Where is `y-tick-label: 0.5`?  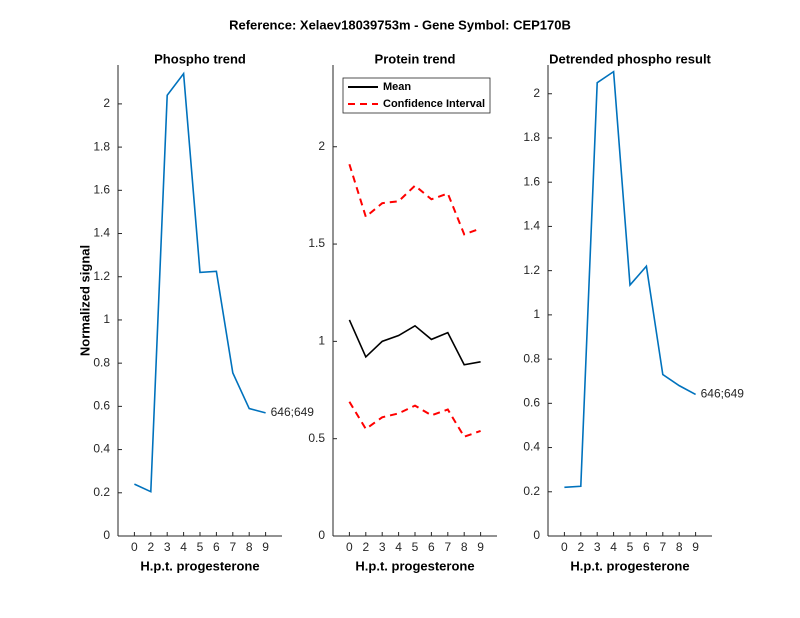 y-tick-label: 0.5 is located at coordinates (316, 438).